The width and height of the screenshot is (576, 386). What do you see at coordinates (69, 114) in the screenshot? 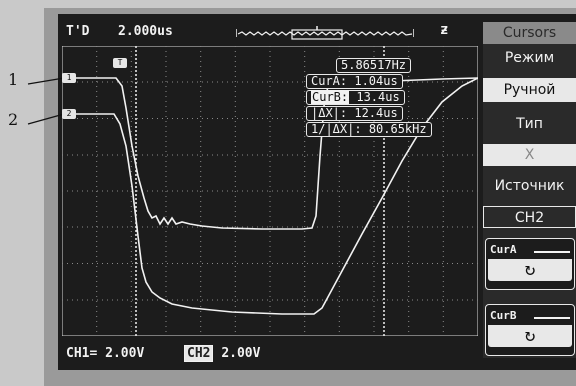
I see `ch2-ground-marker: 2` at bounding box center [69, 114].